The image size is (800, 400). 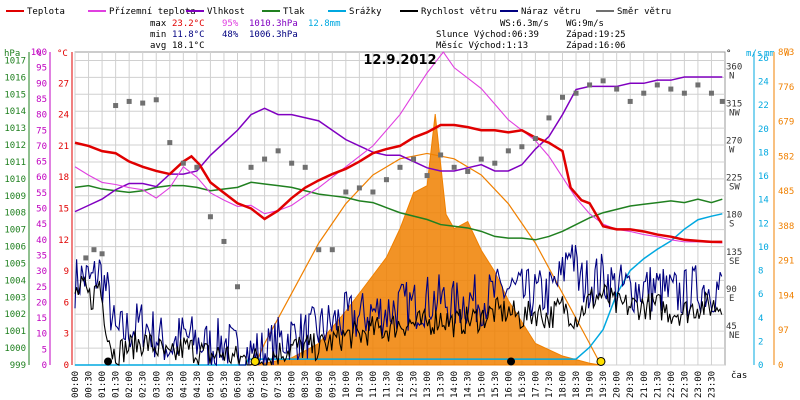 I want to click on ms-tick-label: 2, so click(x=760, y=342).